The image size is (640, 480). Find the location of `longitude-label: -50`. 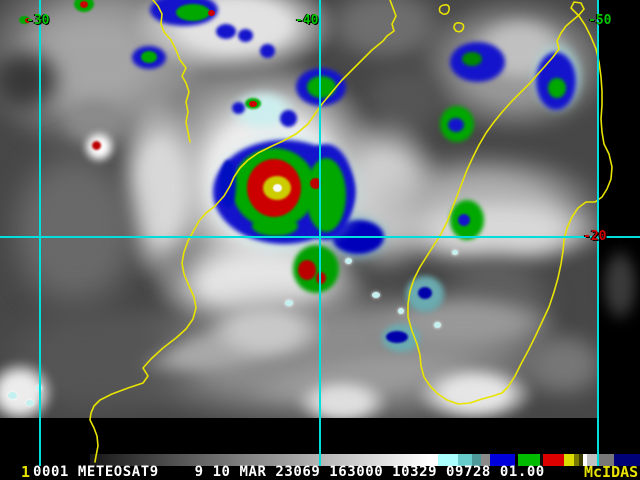

longitude-label: -50 is located at coordinates (600, 20).